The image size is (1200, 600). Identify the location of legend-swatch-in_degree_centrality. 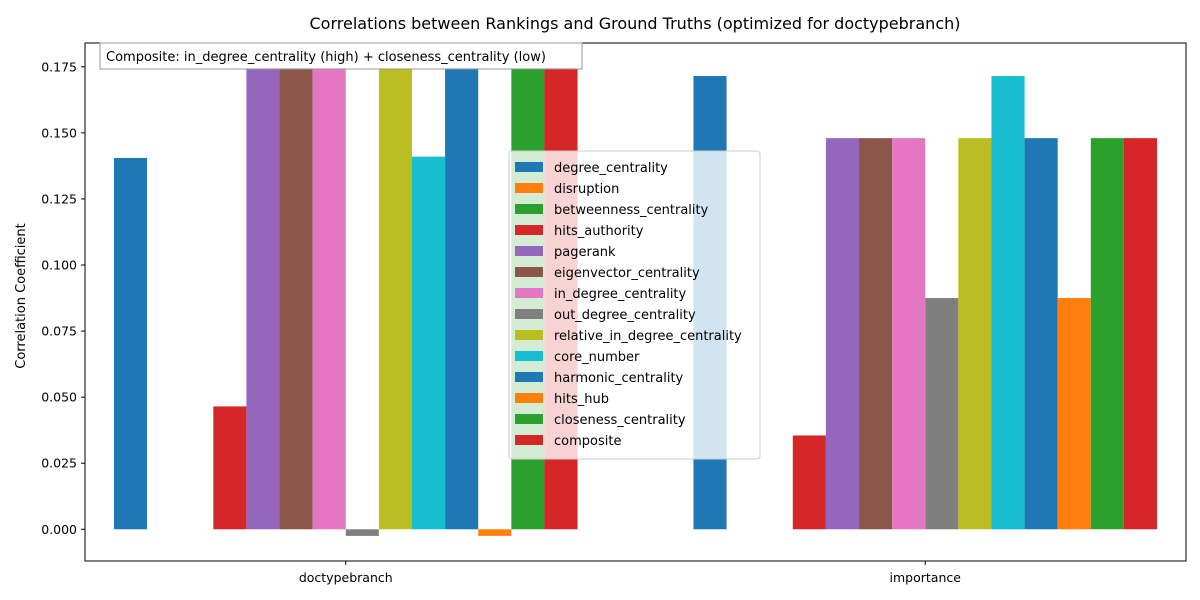
(529, 293).